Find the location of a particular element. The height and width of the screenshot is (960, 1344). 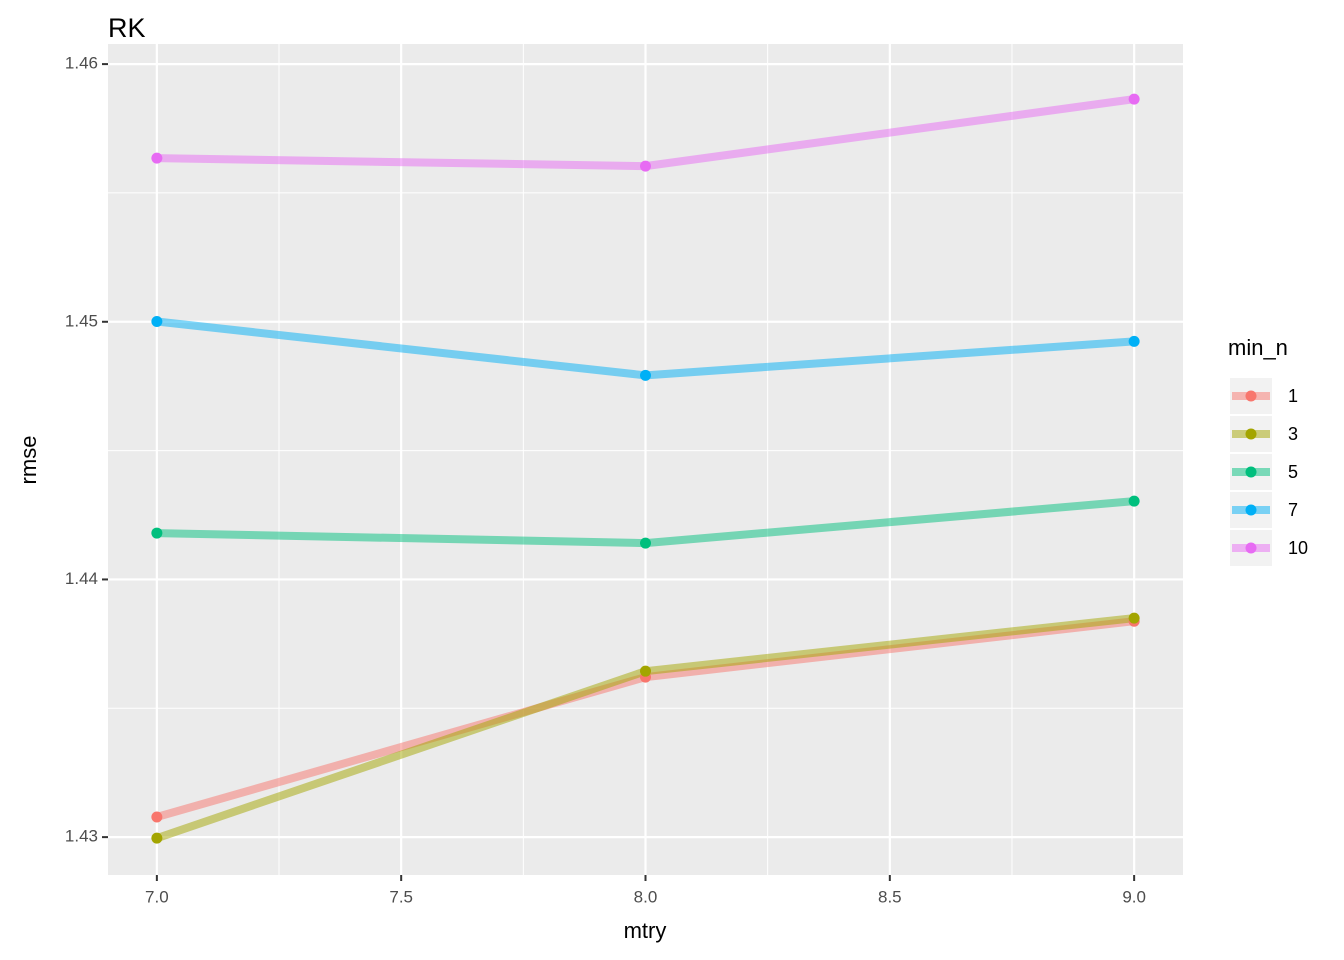

x-tick-label: 8.5 is located at coordinates (890, 896).